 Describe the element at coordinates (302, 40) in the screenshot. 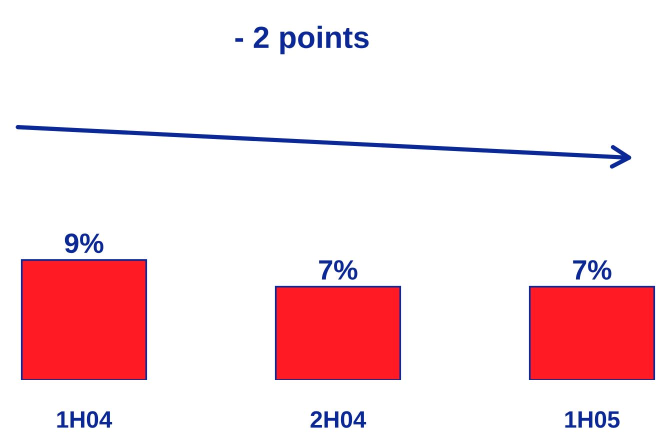

I see `chart-title: - 2 points` at that location.